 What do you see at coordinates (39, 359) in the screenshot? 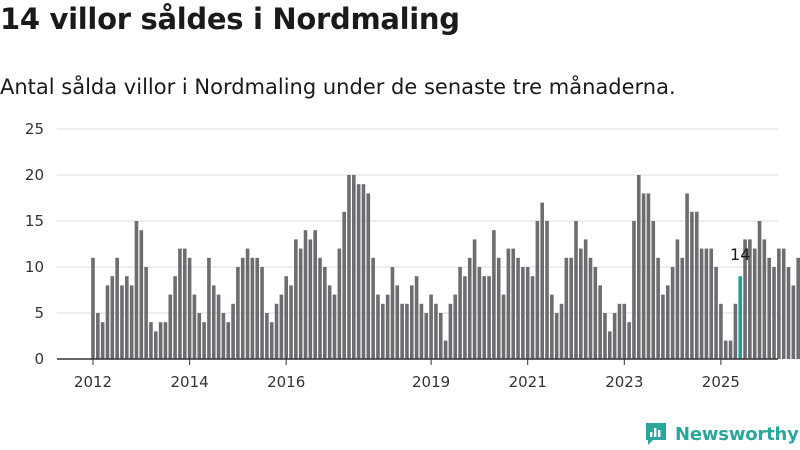
I see `y-tick-label: 0` at bounding box center [39, 359].